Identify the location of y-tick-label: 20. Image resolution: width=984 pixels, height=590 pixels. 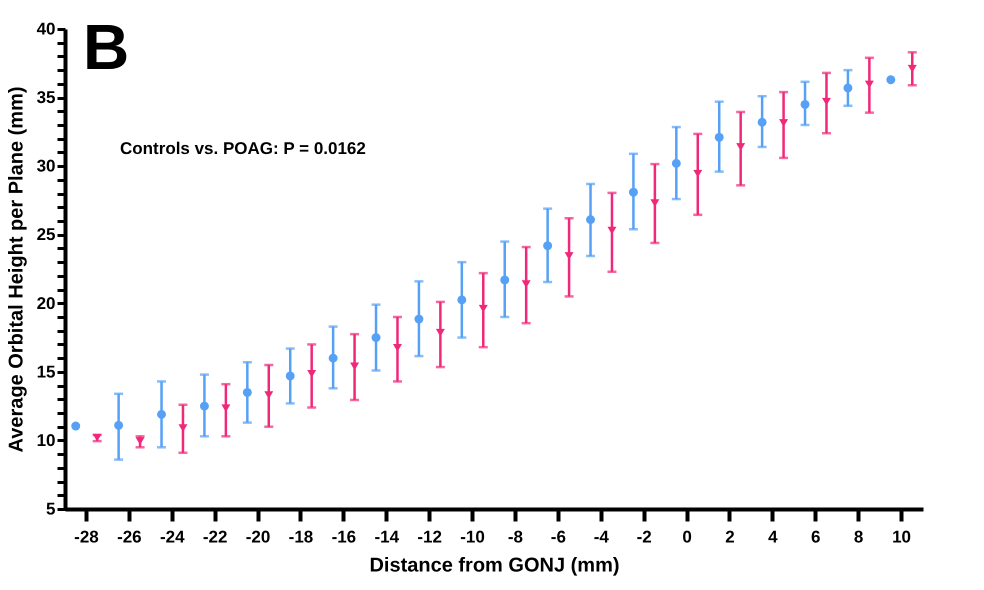
(46, 303).